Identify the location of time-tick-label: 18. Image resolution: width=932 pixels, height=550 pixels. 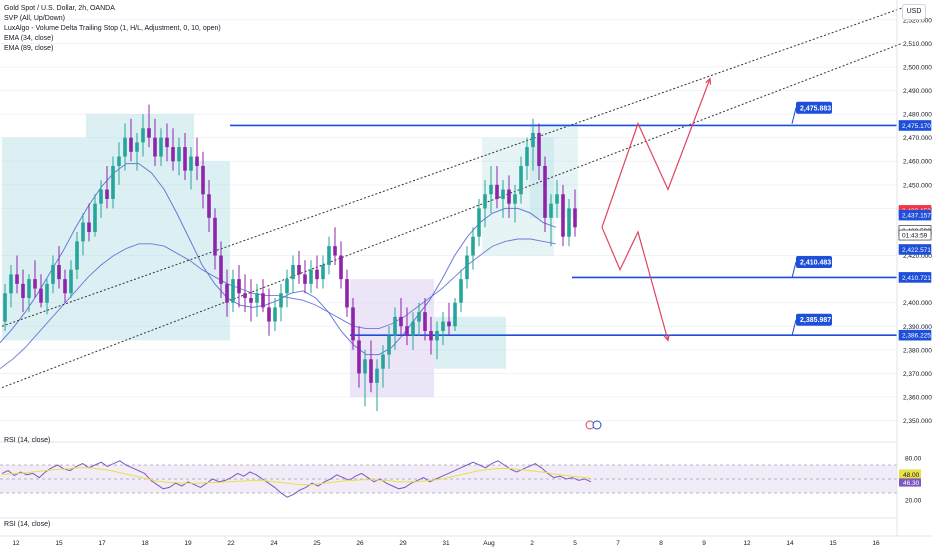
(145, 543).